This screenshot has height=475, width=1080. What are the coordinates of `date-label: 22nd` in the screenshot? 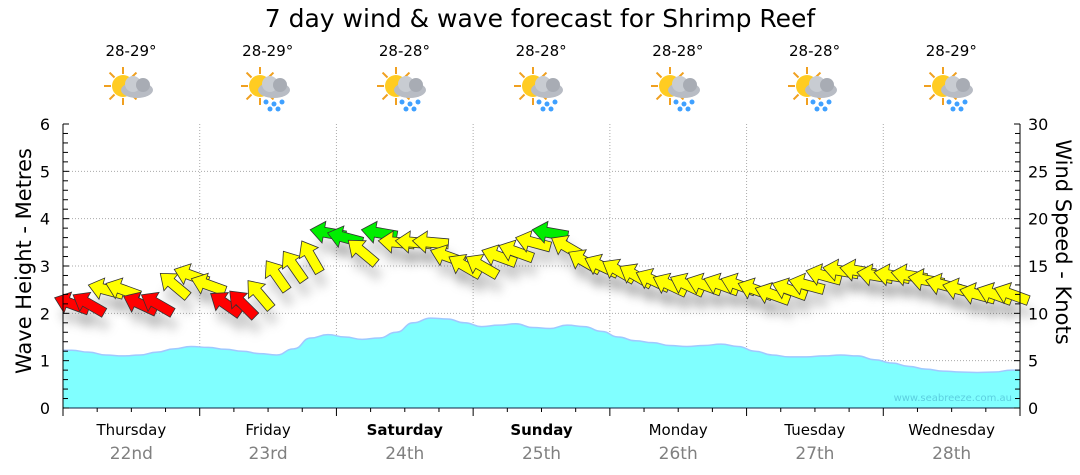 It's located at (131, 454).